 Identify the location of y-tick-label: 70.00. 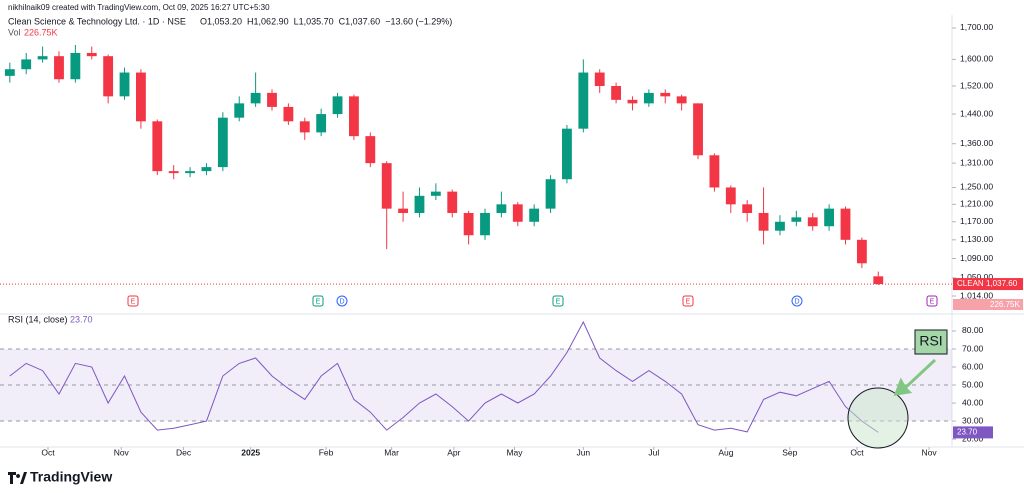
(973, 348).